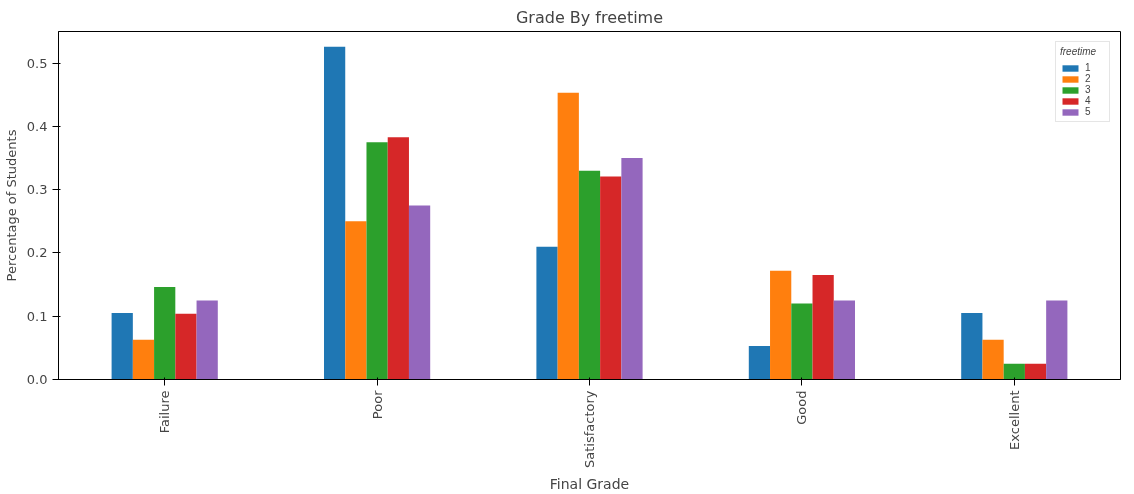 Image resolution: width=1134 pixels, height=494 pixels. I want to click on x-tick-label: Excellent, so click(1014, 420).